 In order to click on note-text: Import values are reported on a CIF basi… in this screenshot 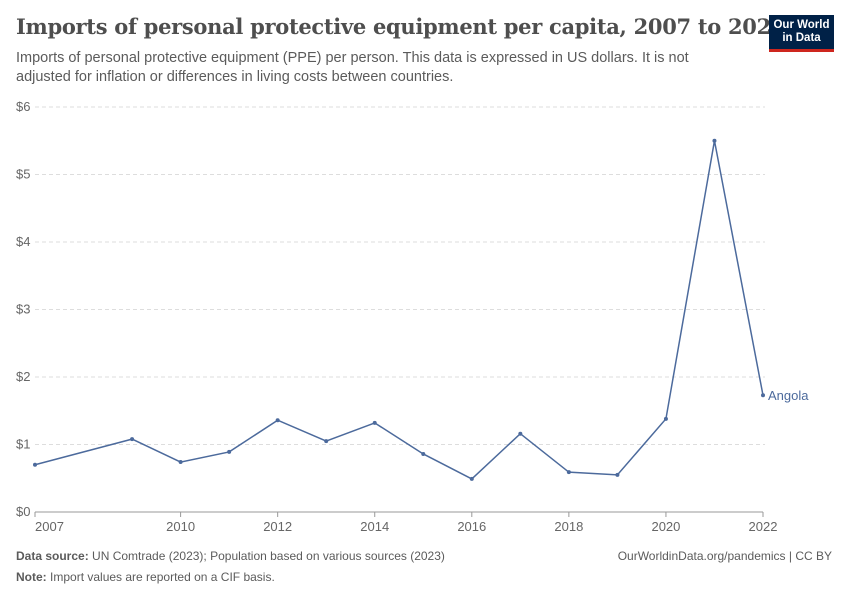, I will do `click(162, 577)`.